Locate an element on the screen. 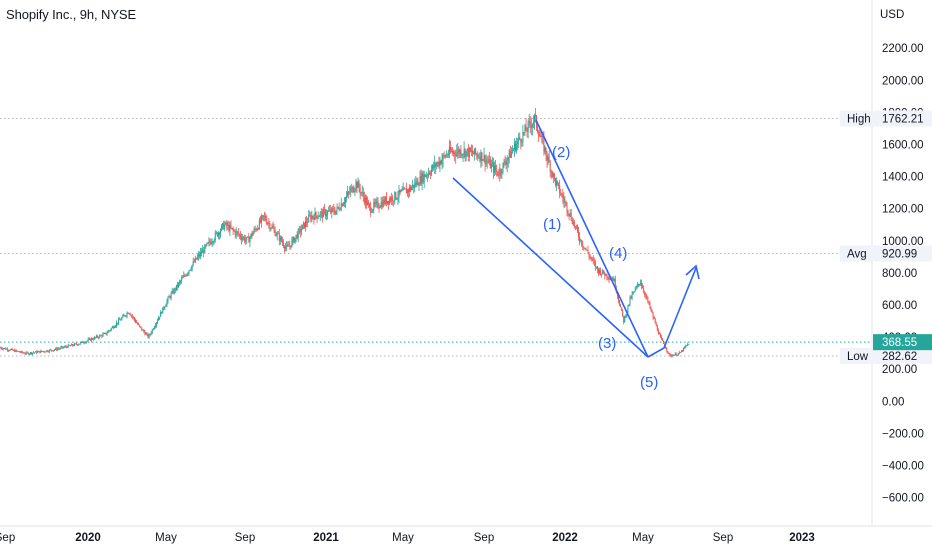 This screenshot has width=932, height=550. y-tick-label: 200.00 is located at coordinates (899, 370).